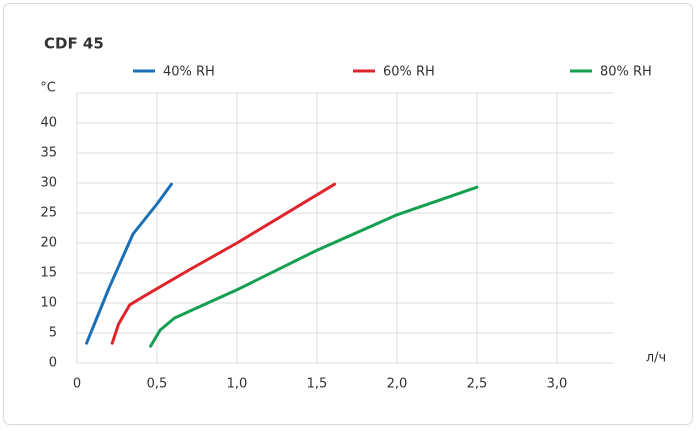  Describe the element at coordinates (77, 384) in the screenshot. I see `x-tick-label: 0` at that location.